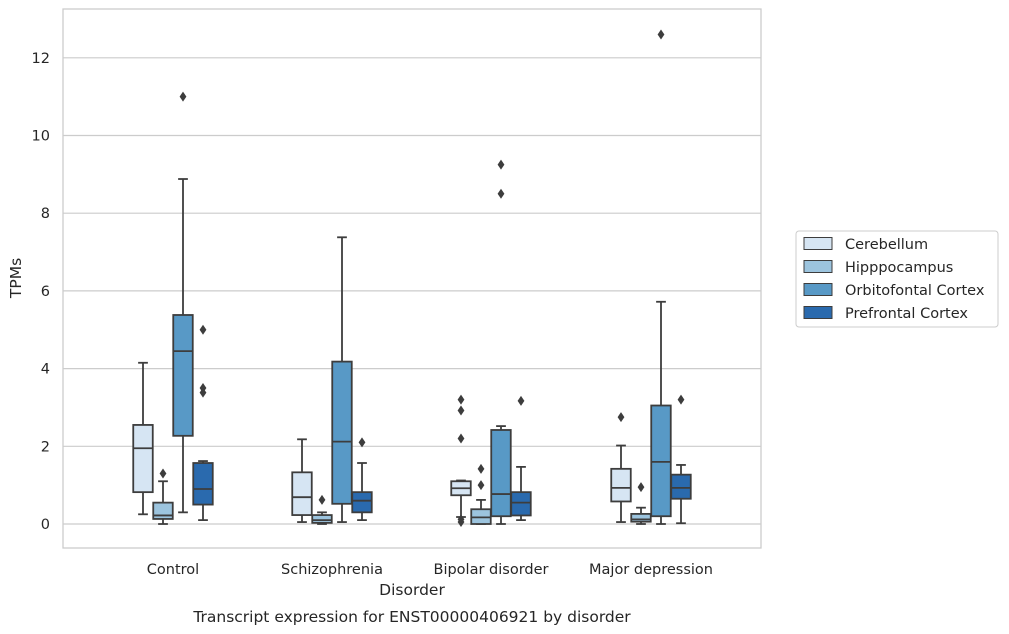 Image resolution: width=1009 pixels, height=634 pixels. I want to click on y-tick-labels: 0 2 4 6 8 10 12, so click(41, 292).